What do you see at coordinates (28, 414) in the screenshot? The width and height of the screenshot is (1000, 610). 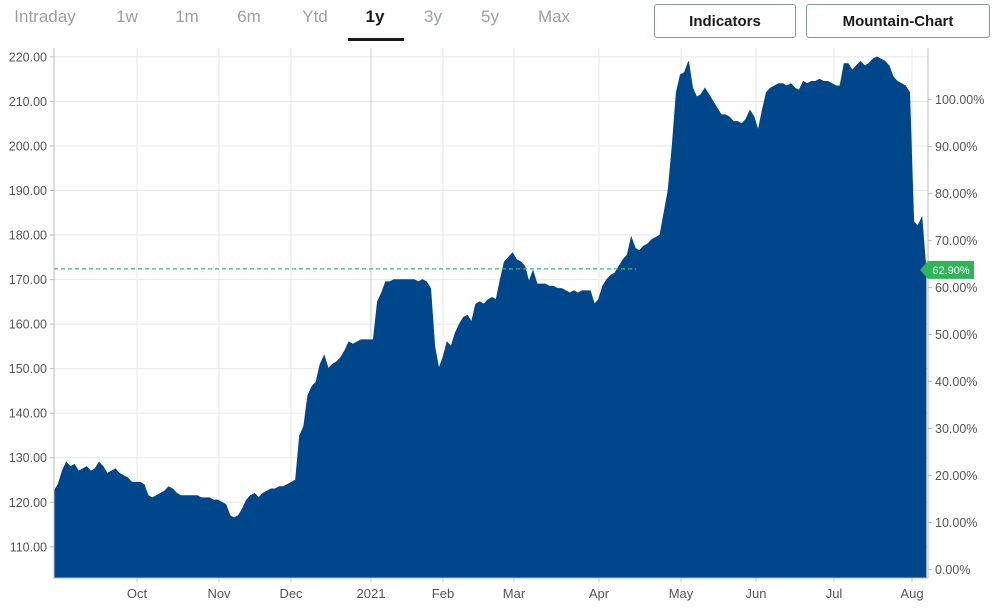 I see `left-tick-label: 140.00` at bounding box center [28, 414].